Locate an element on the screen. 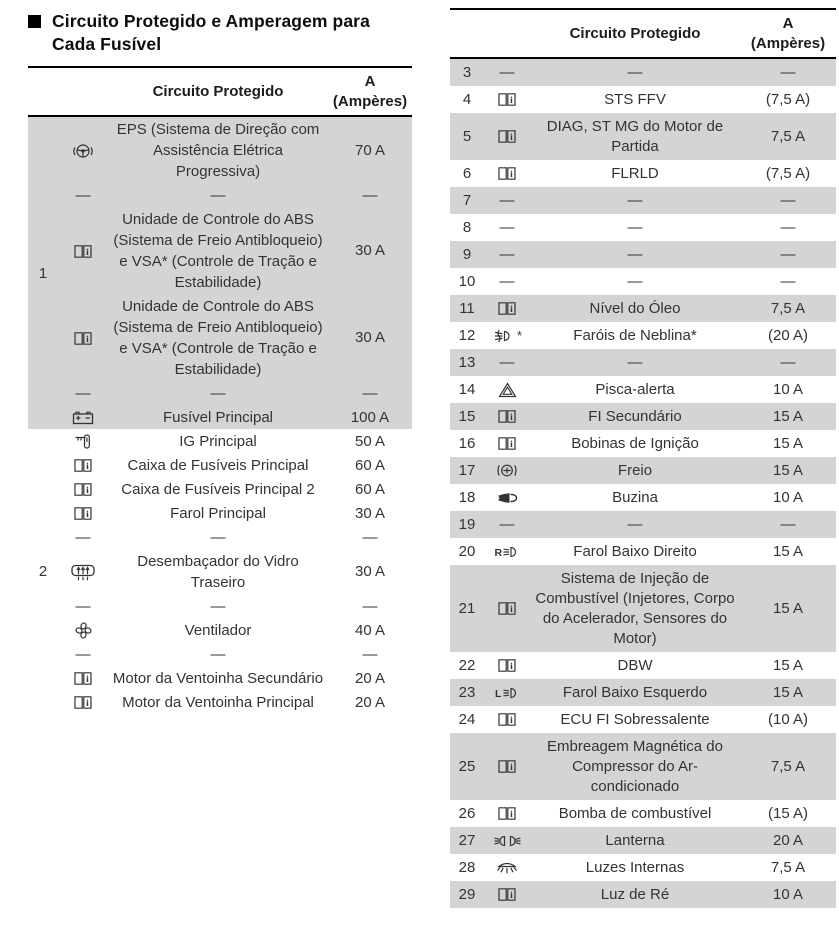 This screenshot has height=930, width=839. fuse-row: 27 Lanterna 20 A is located at coordinates (643, 840).